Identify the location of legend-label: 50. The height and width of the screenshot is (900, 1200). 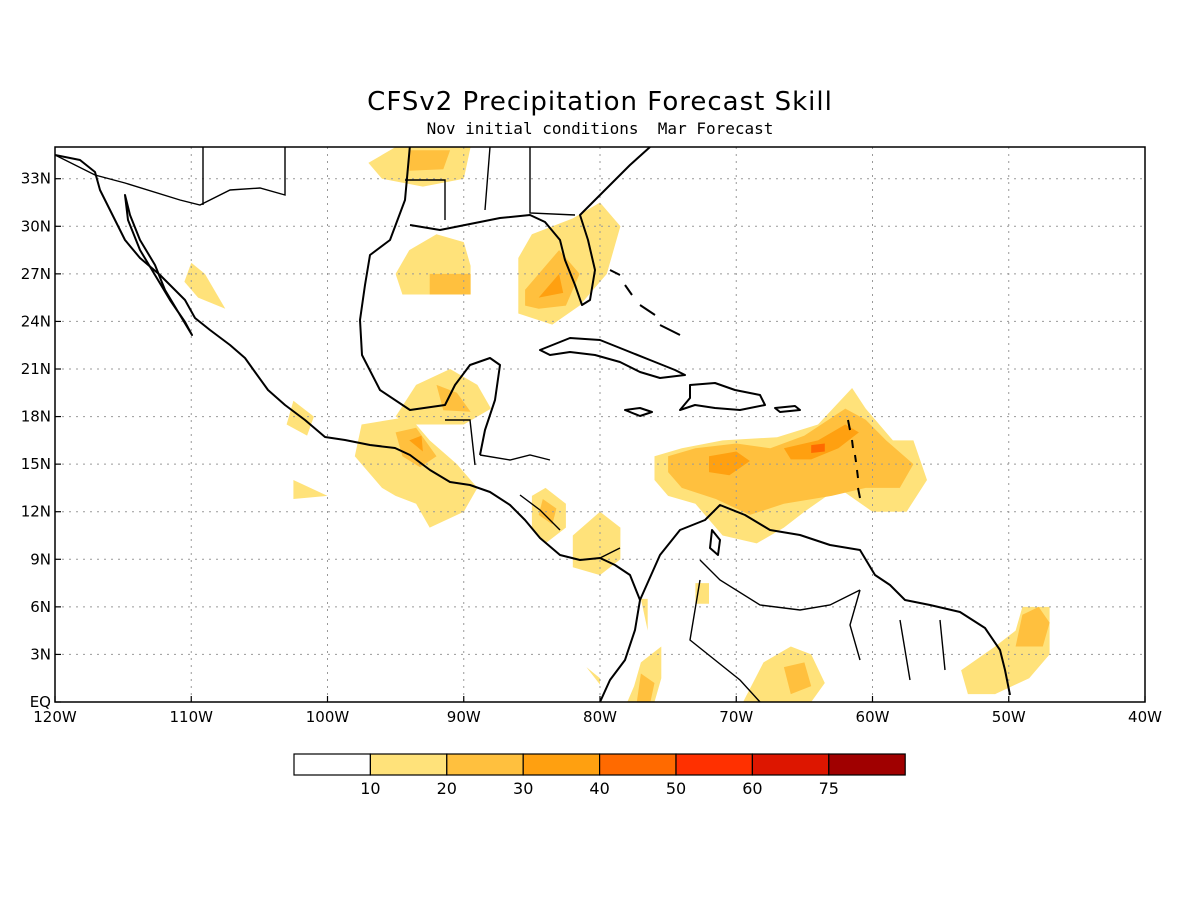
(676, 788).